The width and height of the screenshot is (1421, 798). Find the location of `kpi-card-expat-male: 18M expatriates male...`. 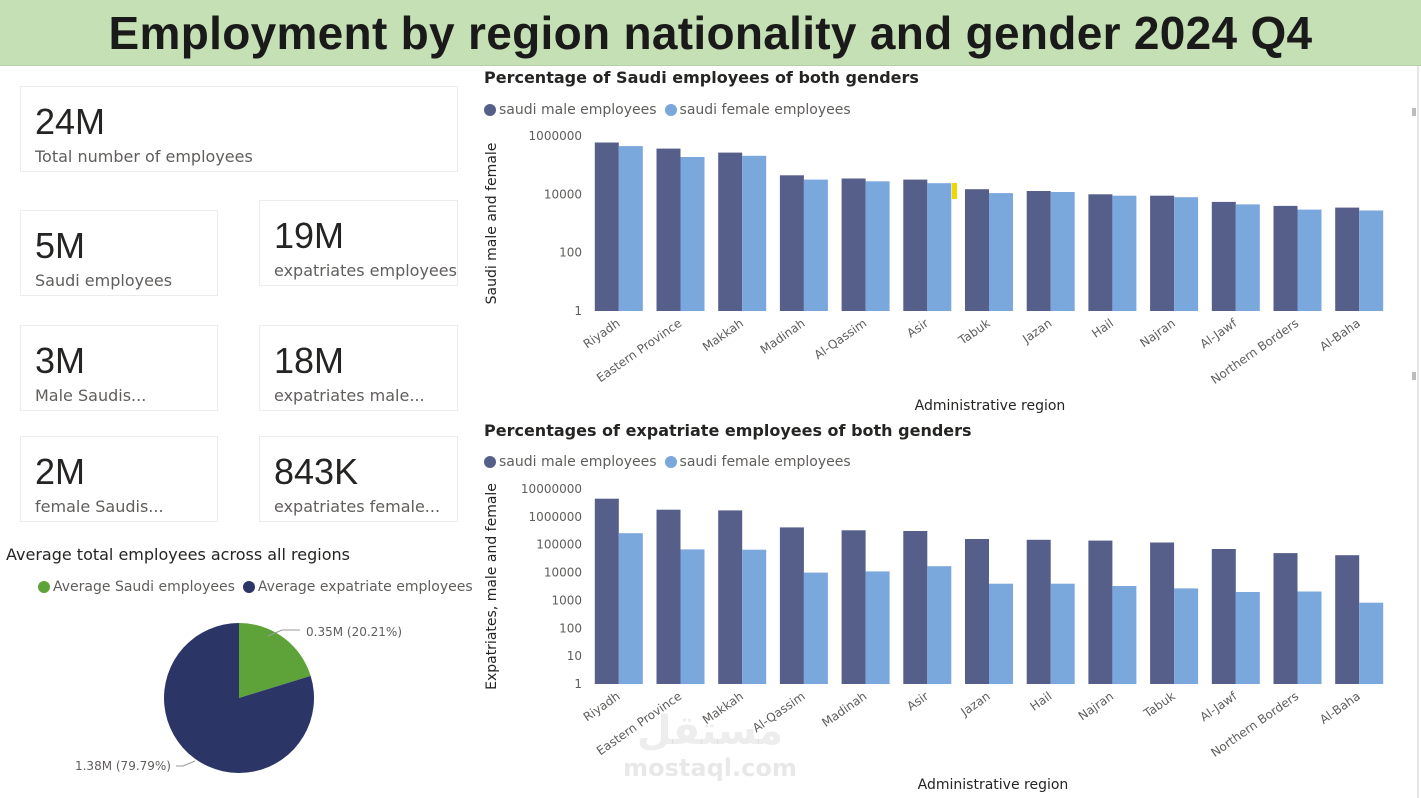

kpi-card-expat-male: 18M expatriates male... is located at coordinates (358, 368).